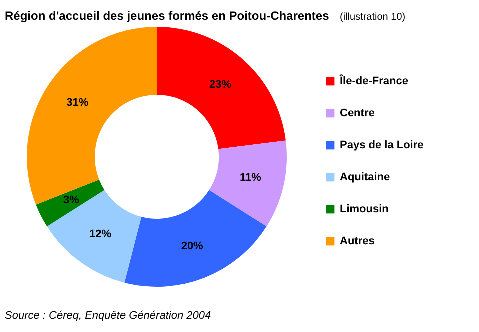 This screenshot has height=332, width=479. What do you see at coordinates (220, 84) in the screenshot?
I see `data-label: 23%` at bounding box center [220, 84].